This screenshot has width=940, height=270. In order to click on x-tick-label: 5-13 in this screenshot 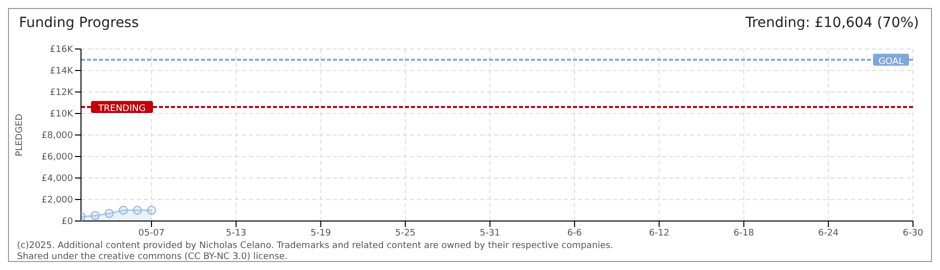, I will do `click(236, 233)`.